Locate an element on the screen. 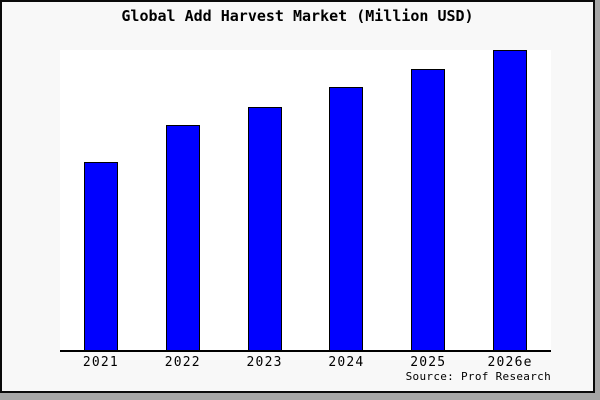 The height and width of the screenshot is (400, 600). bar-2023 is located at coordinates (264, 228).